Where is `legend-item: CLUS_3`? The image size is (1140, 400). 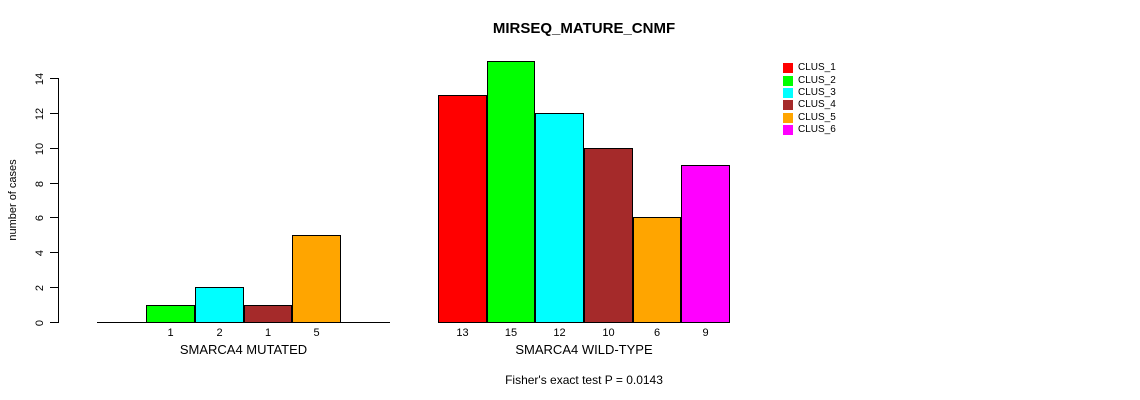 legend-item: CLUS_3 is located at coordinates (809, 93).